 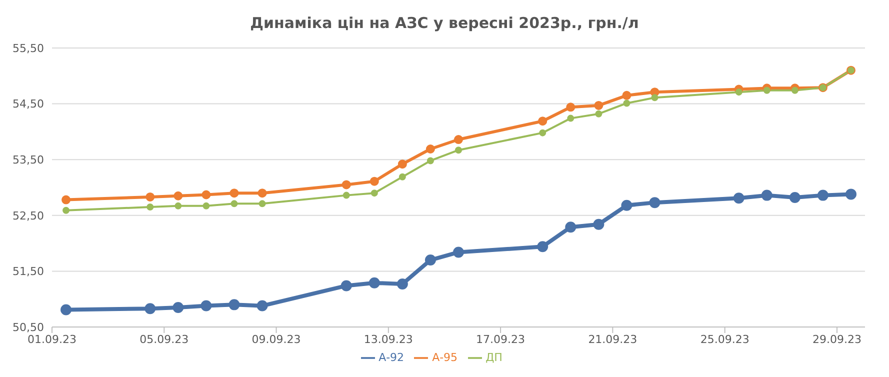 What do you see at coordinates (28, 271) in the screenshot?
I see `y-tick-label: 51,50` at bounding box center [28, 271].